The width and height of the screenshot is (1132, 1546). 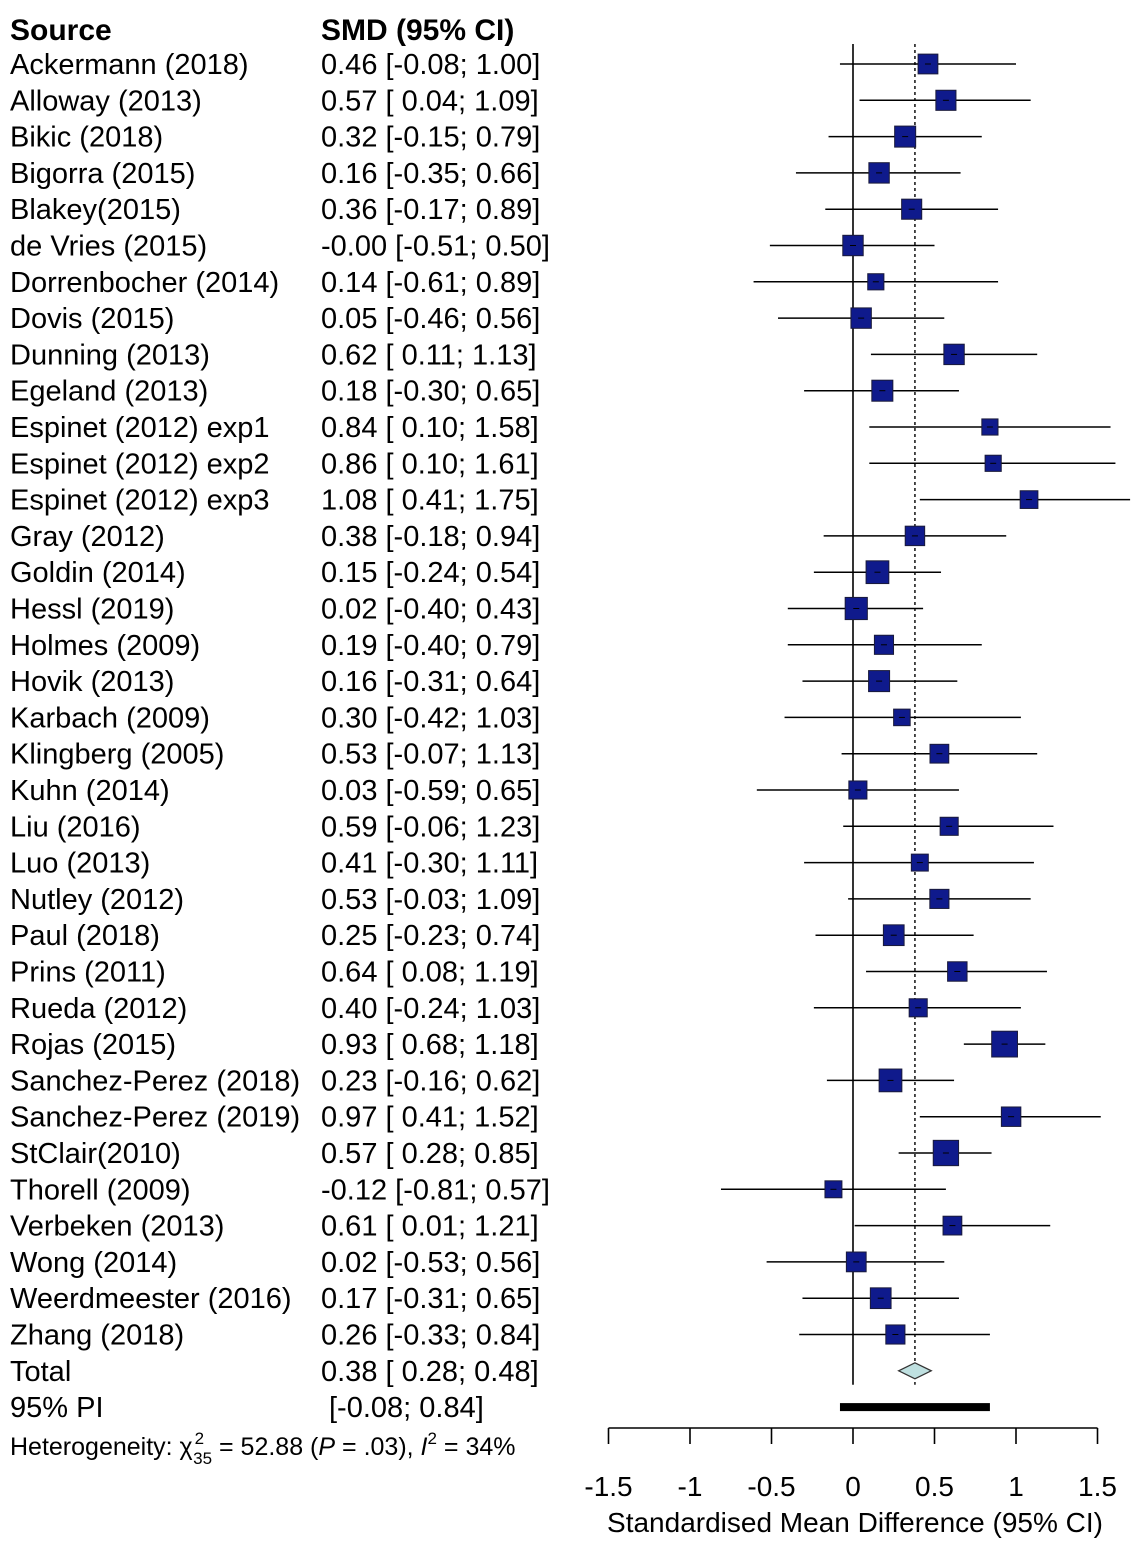 What do you see at coordinates (102, 174) in the screenshot?
I see `study-label: Bigorra (2015)` at bounding box center [102, 174].